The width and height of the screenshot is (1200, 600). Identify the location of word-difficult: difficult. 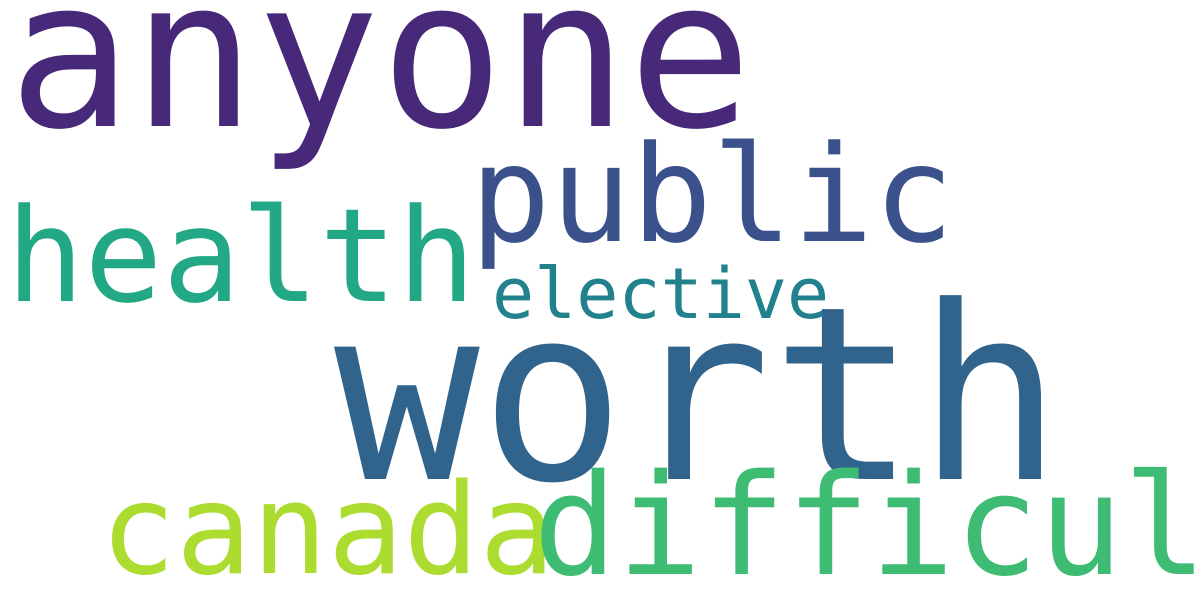
(866, 522).